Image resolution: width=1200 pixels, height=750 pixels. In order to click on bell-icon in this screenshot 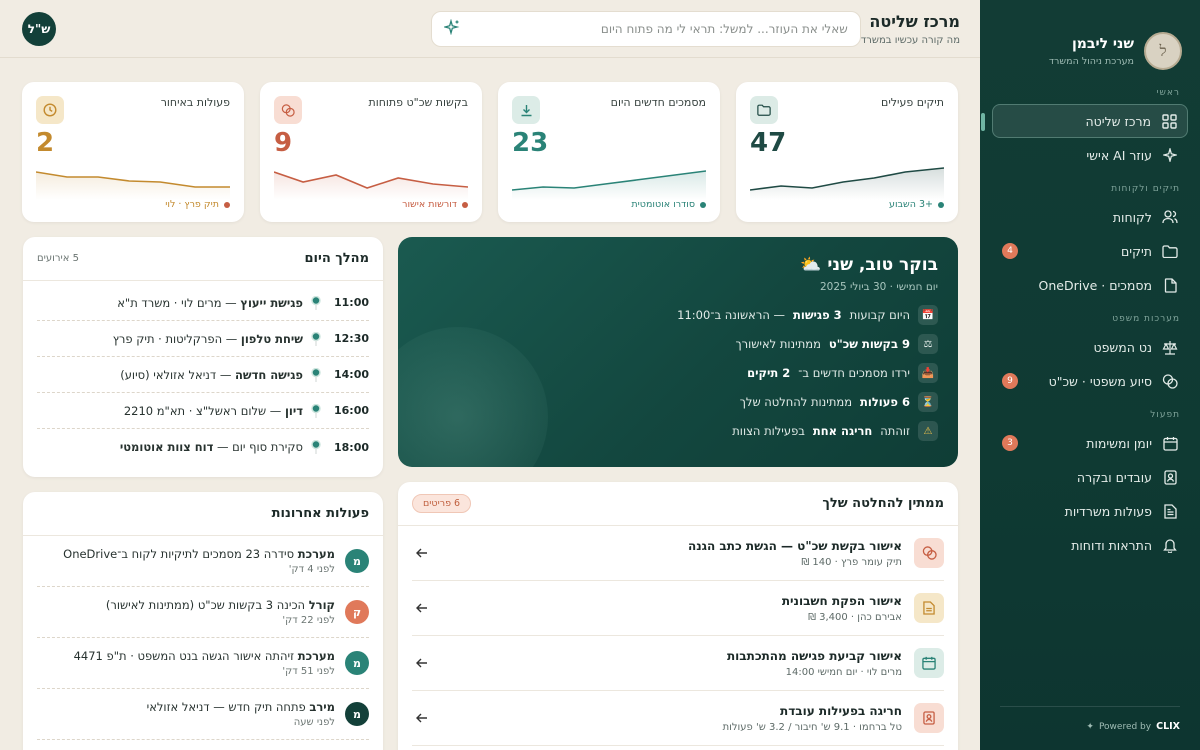, I will do `click(1170, 545)`.